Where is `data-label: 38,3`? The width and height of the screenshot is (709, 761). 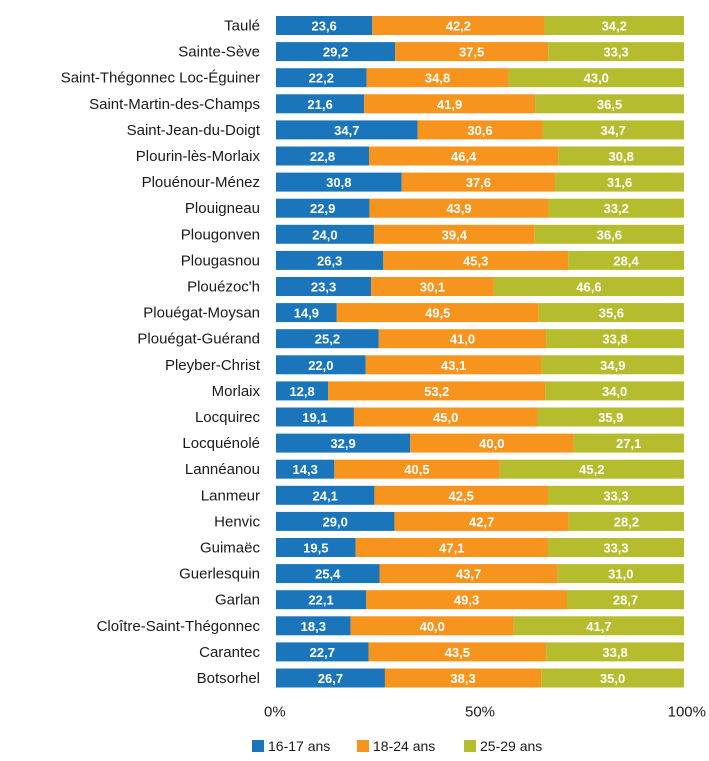
data-label: 38,3 is located at coordinates (462, 678).